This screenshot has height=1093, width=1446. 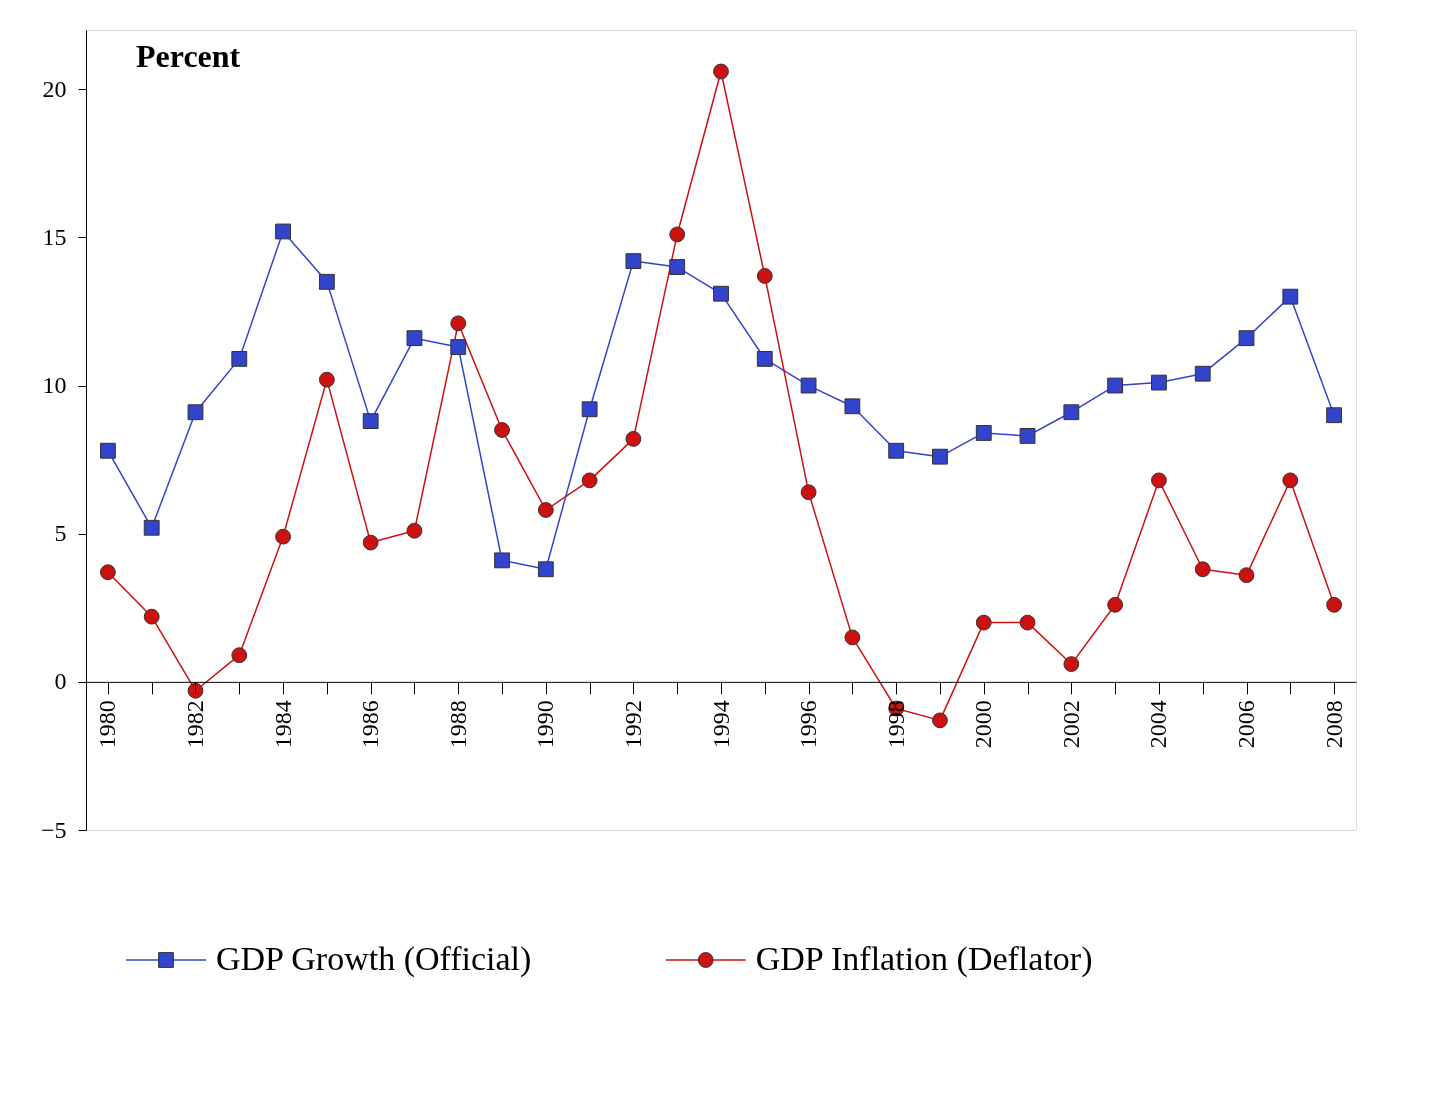 What do you see at coordinates (107, 724) in the screenshot?
I see `x-tick-label: 1980` at bounding box center [107, 724].